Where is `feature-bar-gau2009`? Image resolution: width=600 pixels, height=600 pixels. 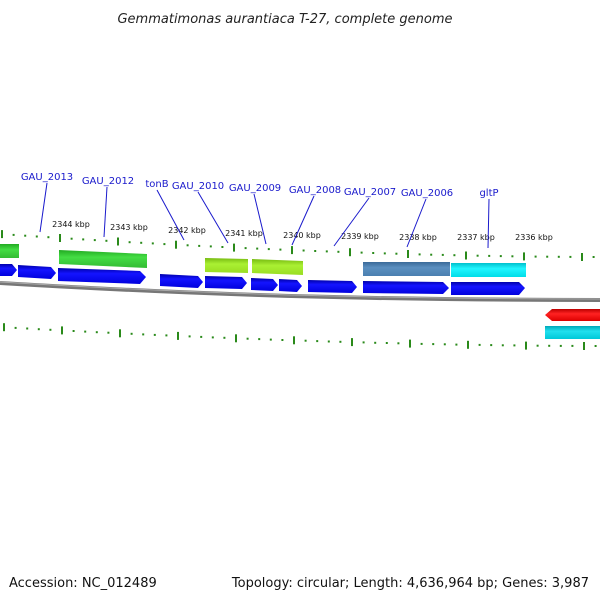
feature-bar-gau2009 is located at coordinates (226, 265).